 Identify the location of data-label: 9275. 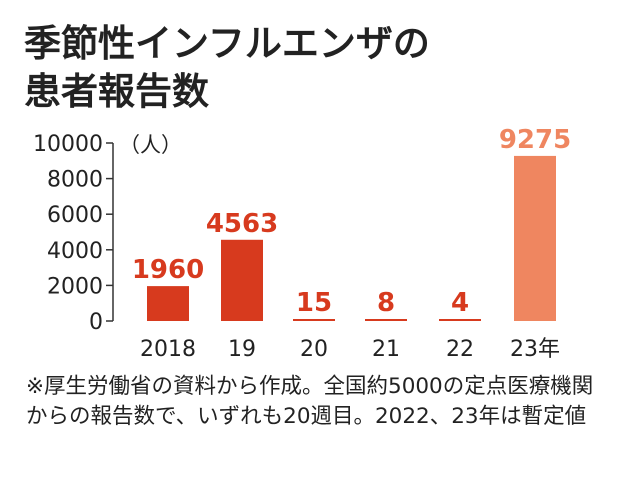
(535, 140).